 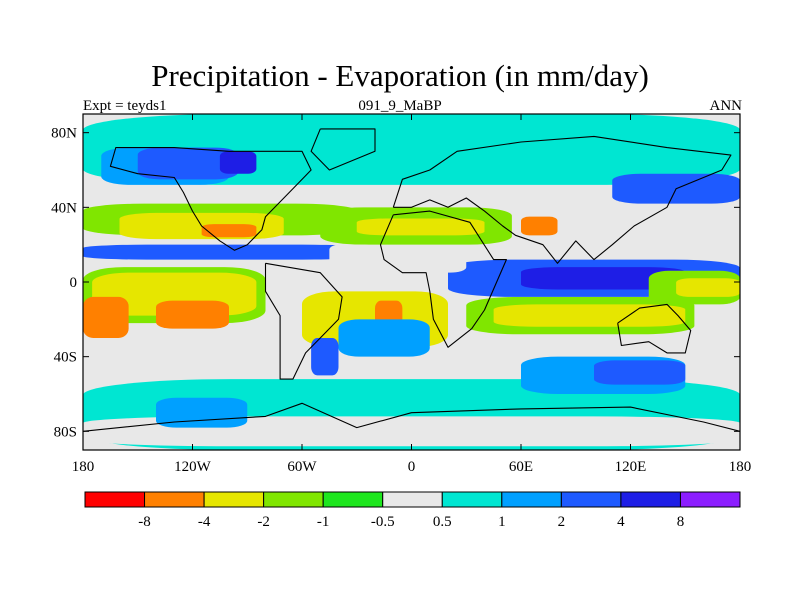 I want to click on lat-tick-label: 80S, so click(x=65, y=432).